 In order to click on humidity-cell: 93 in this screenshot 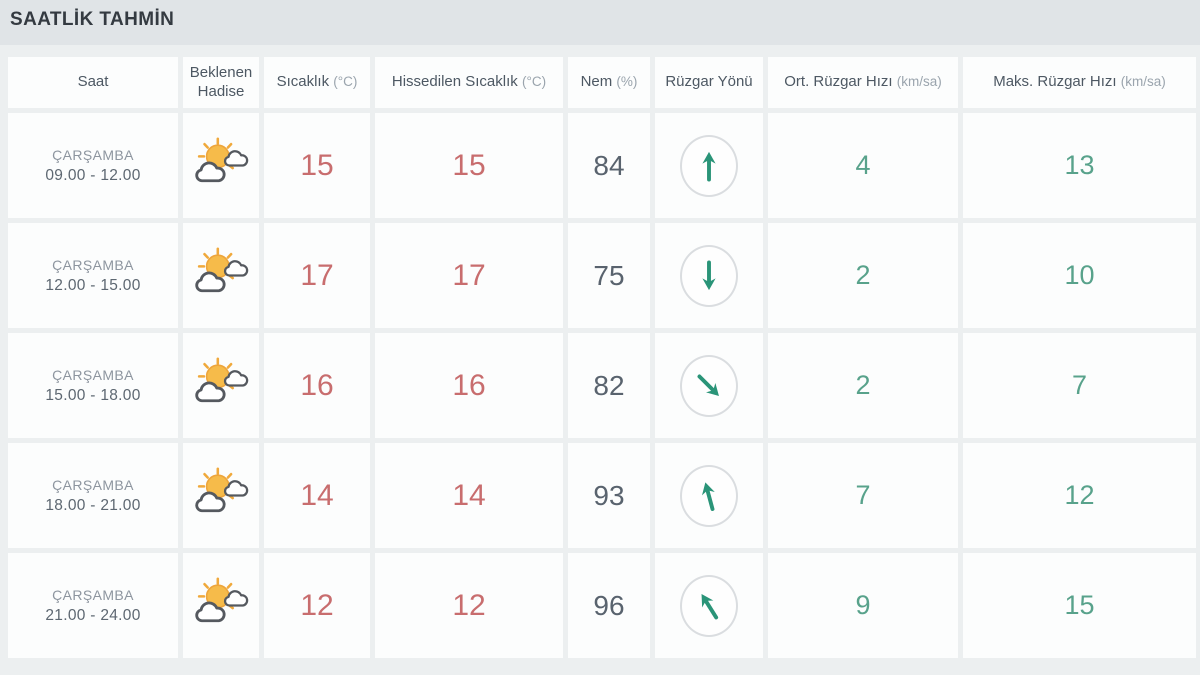, I will do `click(609, 495)`.